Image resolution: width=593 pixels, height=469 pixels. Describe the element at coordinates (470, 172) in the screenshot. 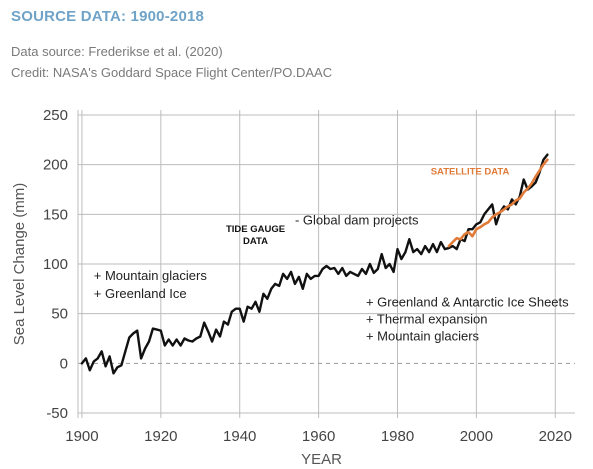

I see `satellite-data-label: SATELLITE DATA` at that location.